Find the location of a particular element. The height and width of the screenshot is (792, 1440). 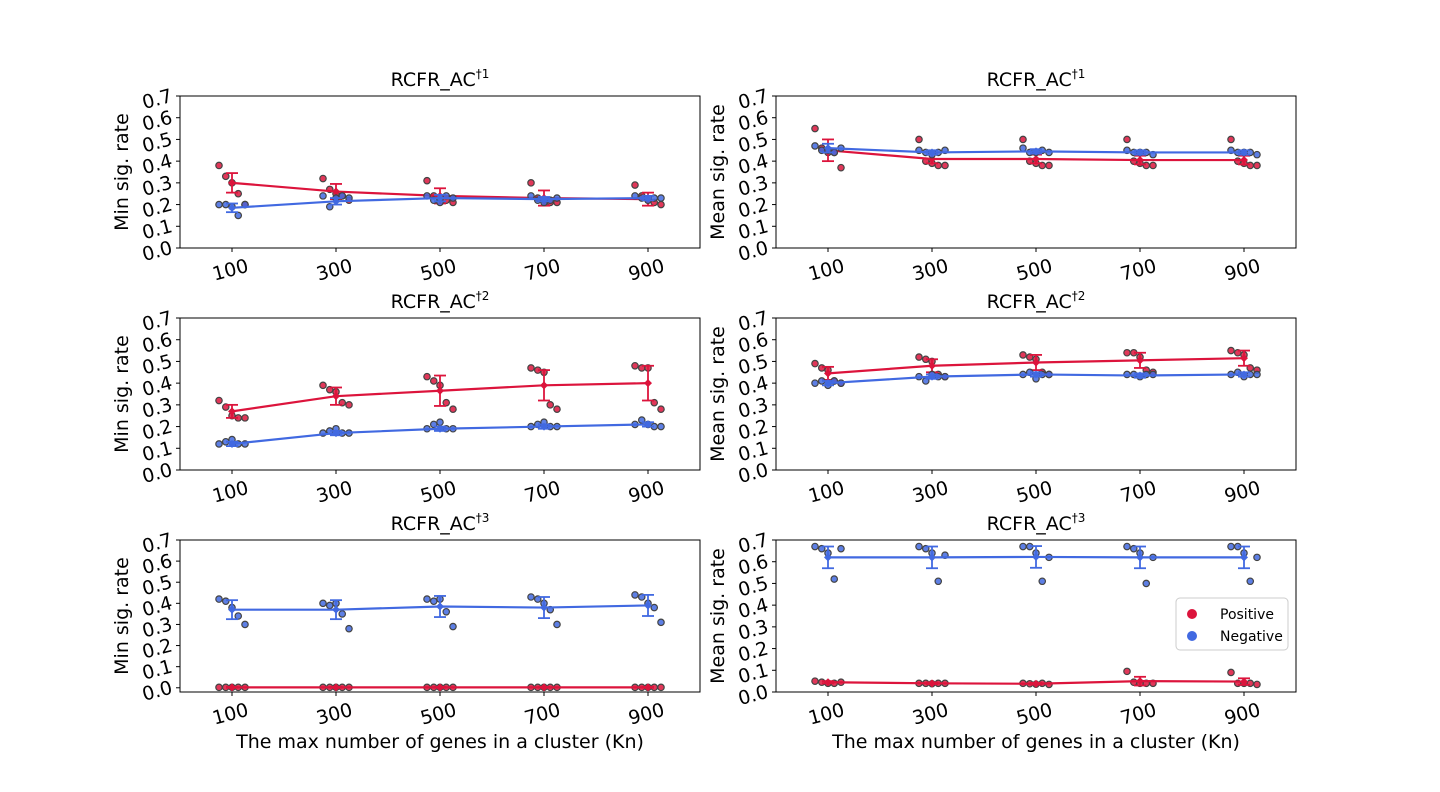

legend-box is located at coordinates (1232, 624).